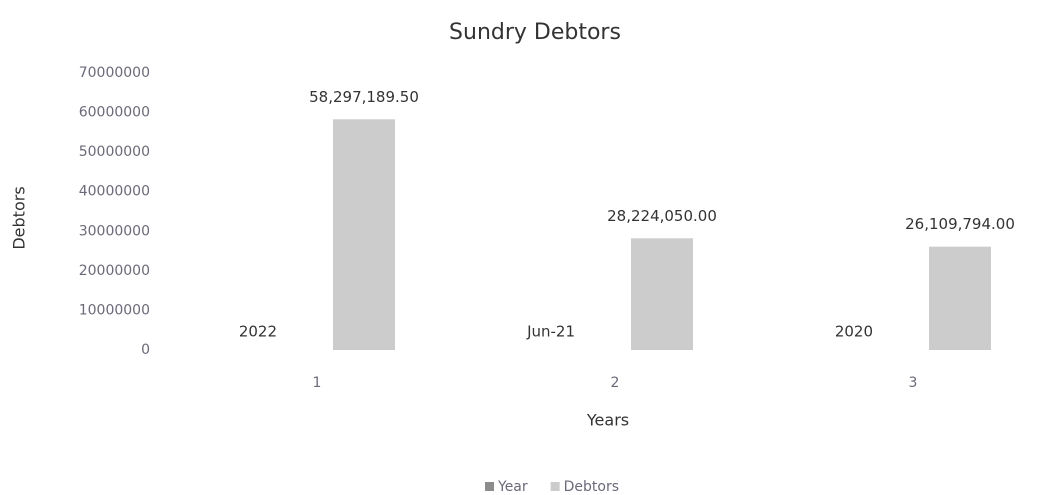 Image resolution: width=1044 pixels, height=495 pixels. I want to click on x-tick-label: 2, so click(615, 383).